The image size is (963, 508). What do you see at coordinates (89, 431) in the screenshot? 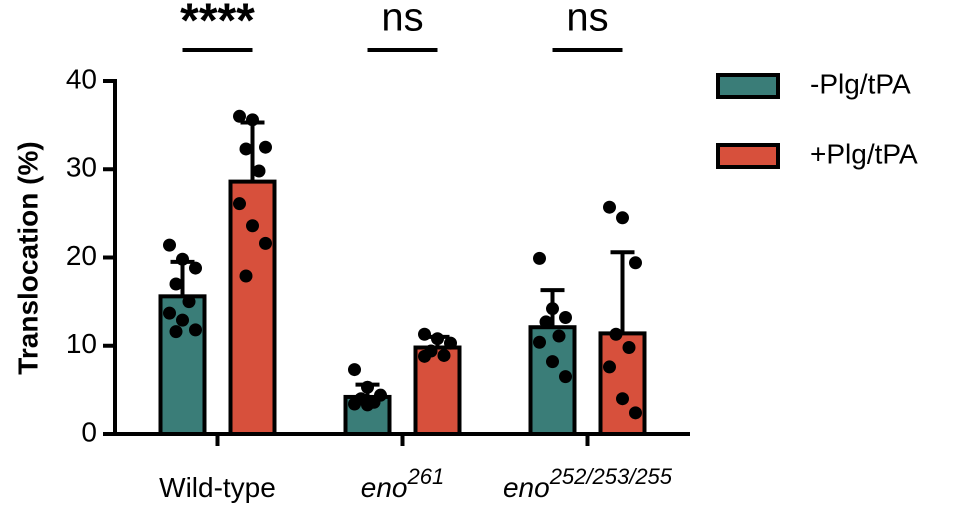
I see `y-tick-label: 0` at bounding box center [89, 431].